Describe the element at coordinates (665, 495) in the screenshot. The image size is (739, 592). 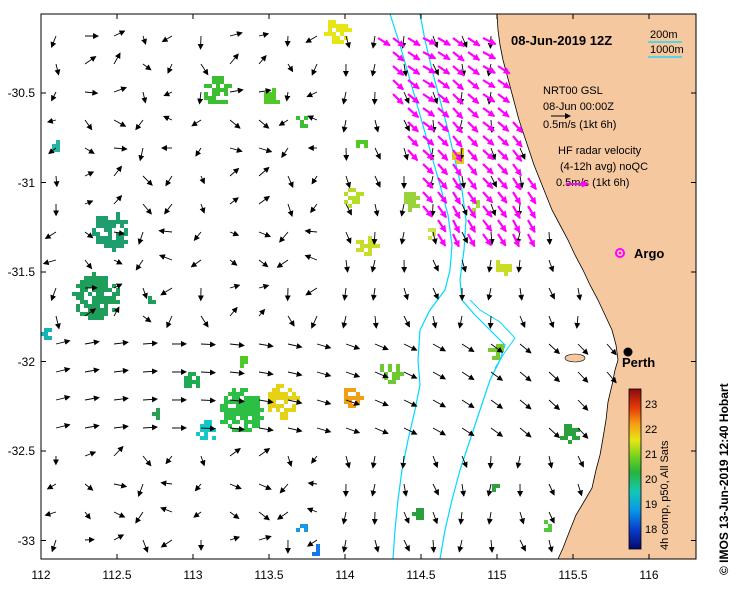
I see `colorbar-label: 4h comp, p50, All Sats` at that location.